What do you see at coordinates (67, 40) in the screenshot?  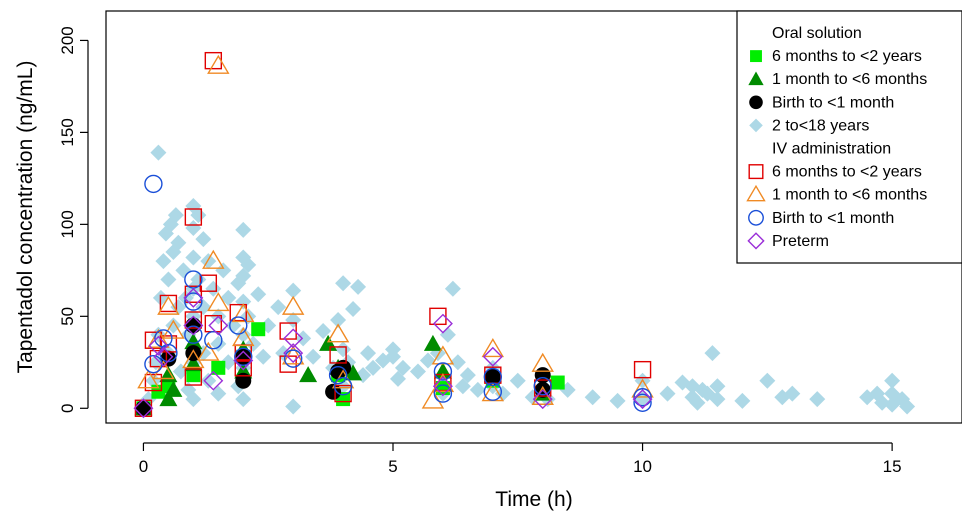 I see `y-tick-label: 200` at bounding box center [67, 40].